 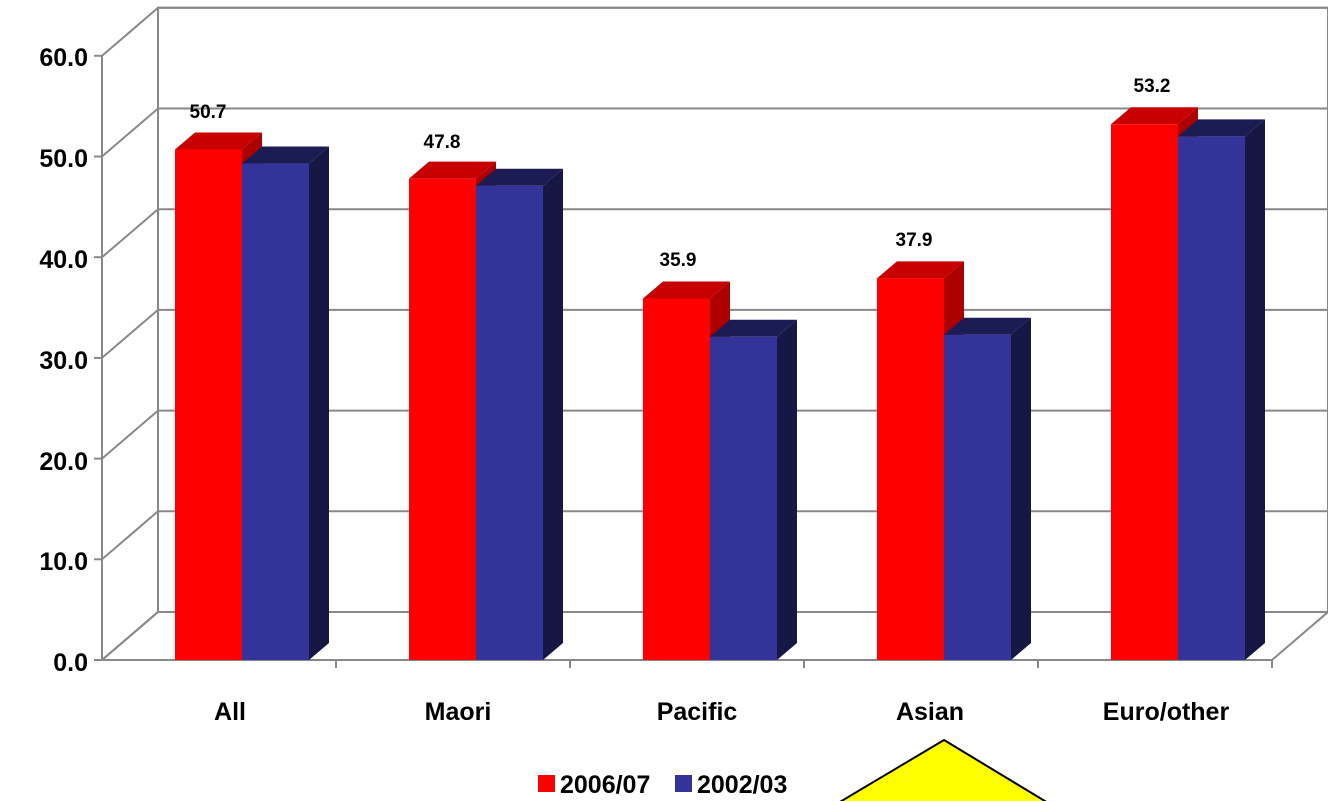 I want to click on x-category-label: Euro/other, so click(x=1166, y=712).